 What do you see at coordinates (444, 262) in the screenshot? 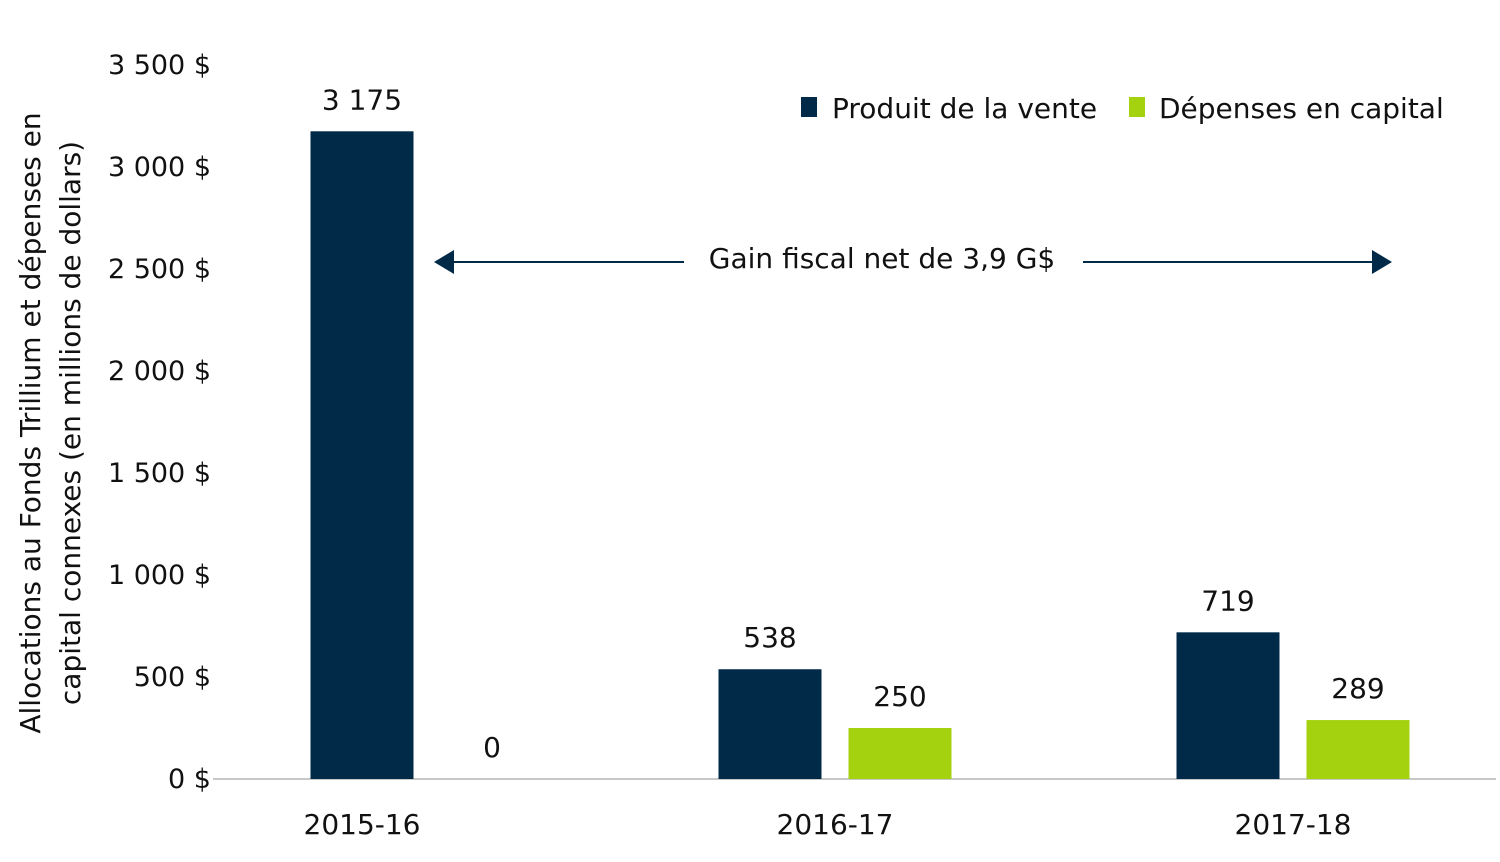
I see `arrow-left-head` at bounding box center [444, 262].